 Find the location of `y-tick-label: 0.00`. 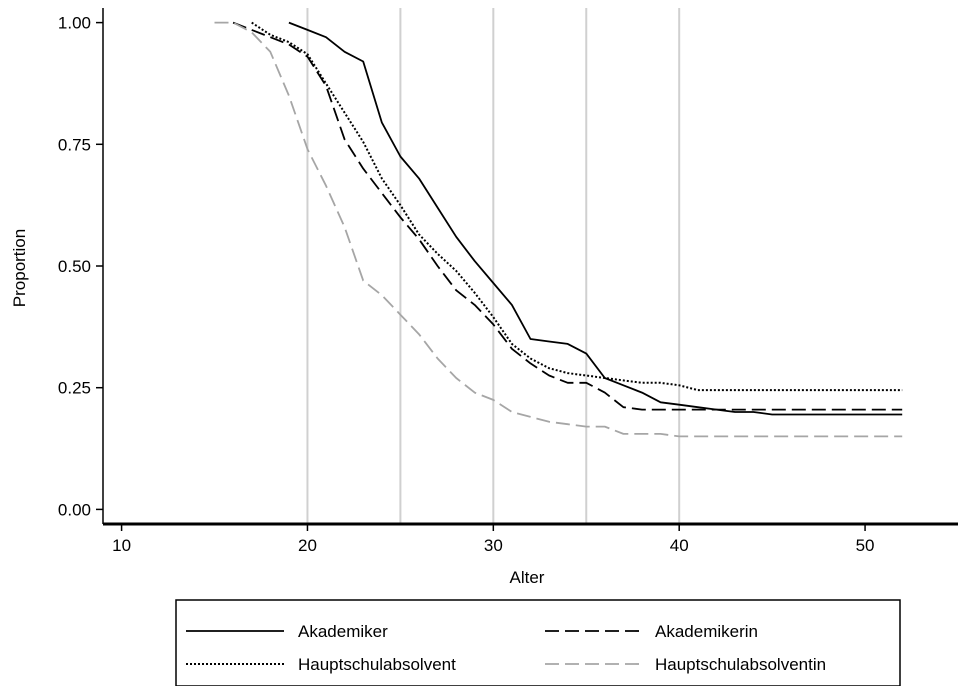

y-tick-label: 0.00 is located at coordinates (74, 509).